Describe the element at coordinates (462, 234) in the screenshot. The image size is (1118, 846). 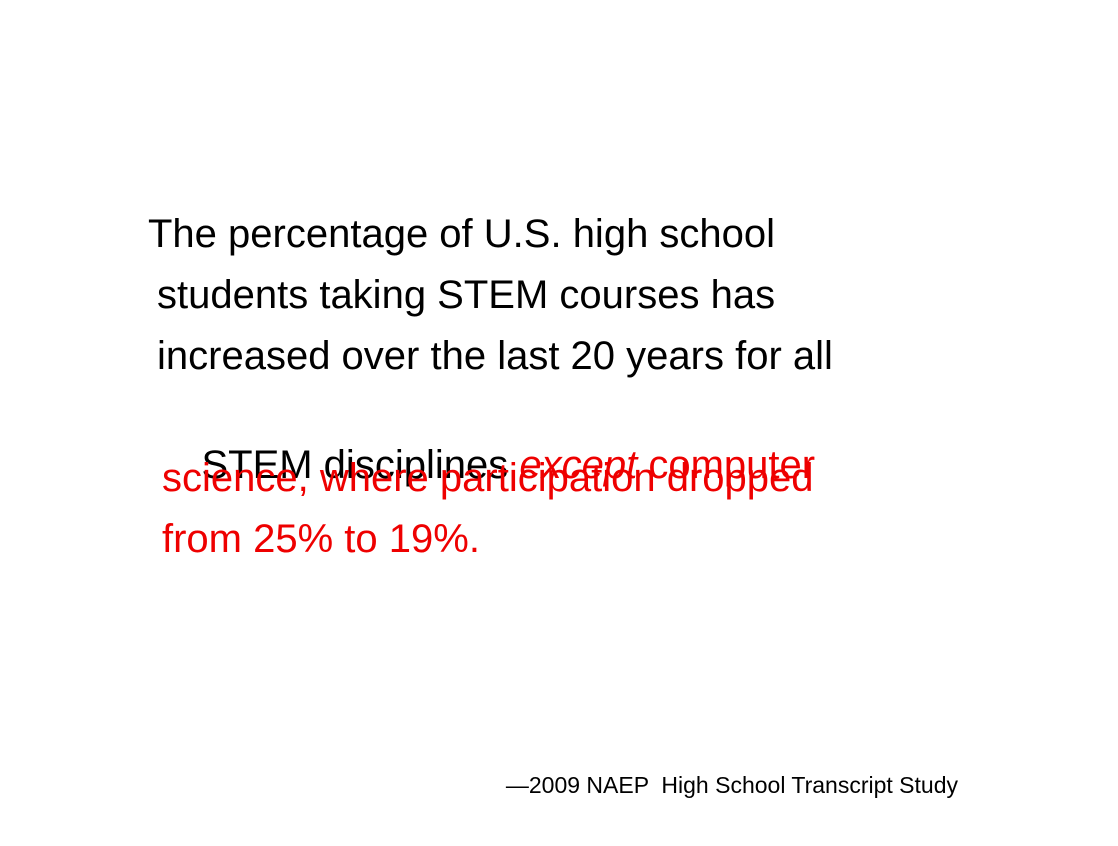
I see `quote-line: The percentage of U.S. high school` at that location.